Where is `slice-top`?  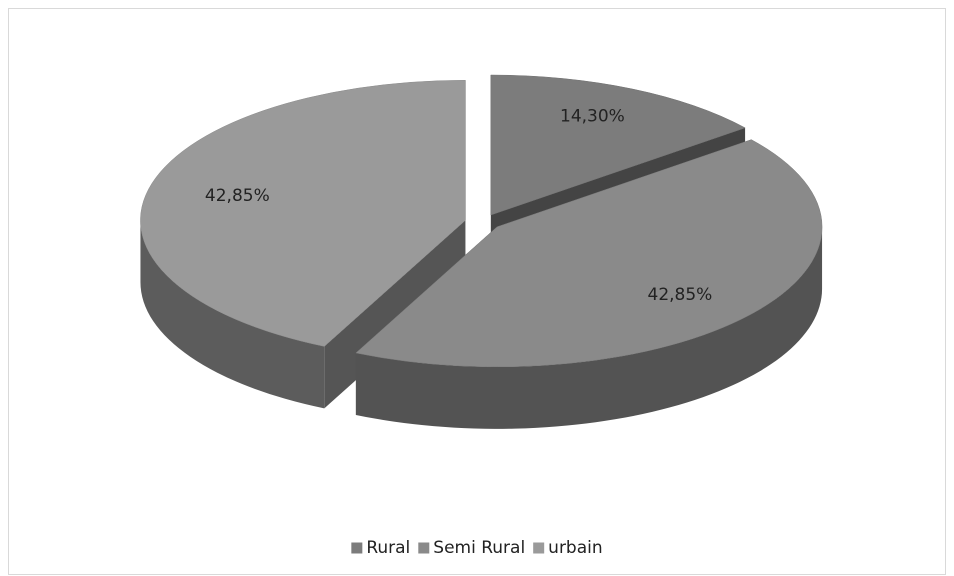
slice-top is located at coordinates (618, 145).